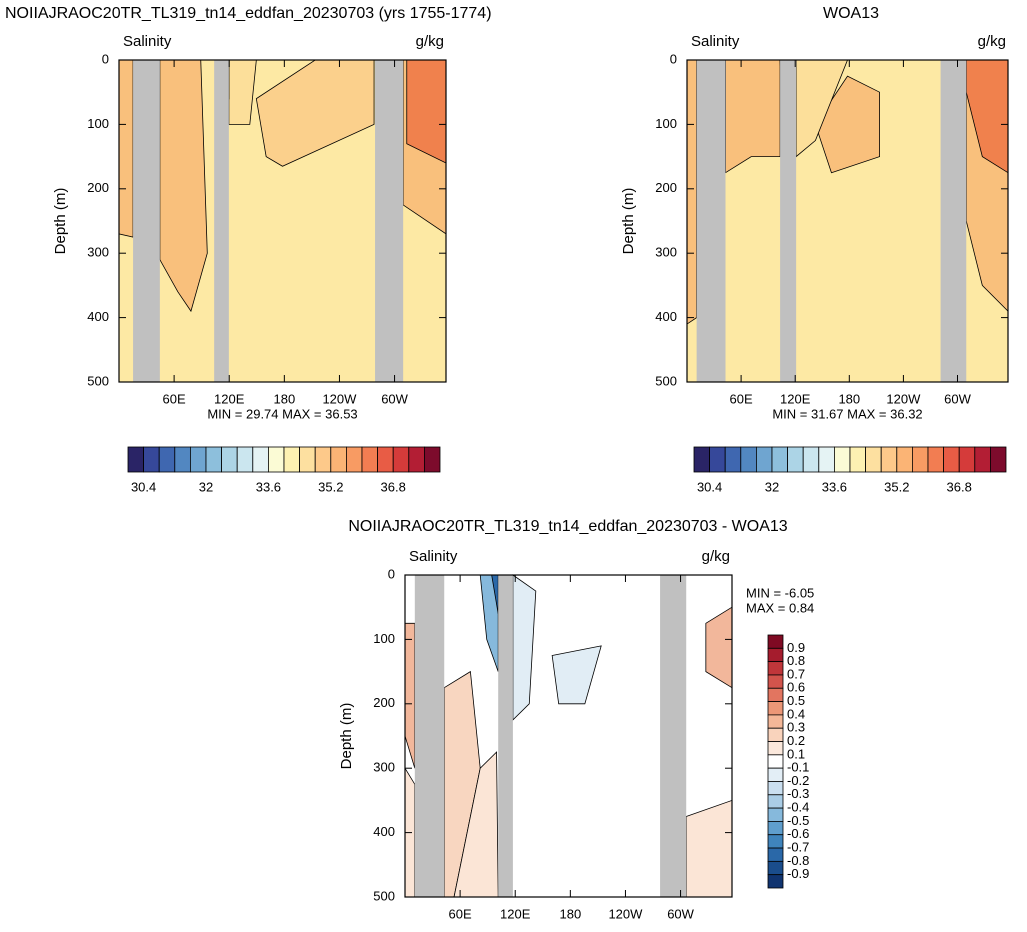 The height and width of the screenshot is (932, 1027). I want to click on colorbar-label: -0.2, so click(798, 780).